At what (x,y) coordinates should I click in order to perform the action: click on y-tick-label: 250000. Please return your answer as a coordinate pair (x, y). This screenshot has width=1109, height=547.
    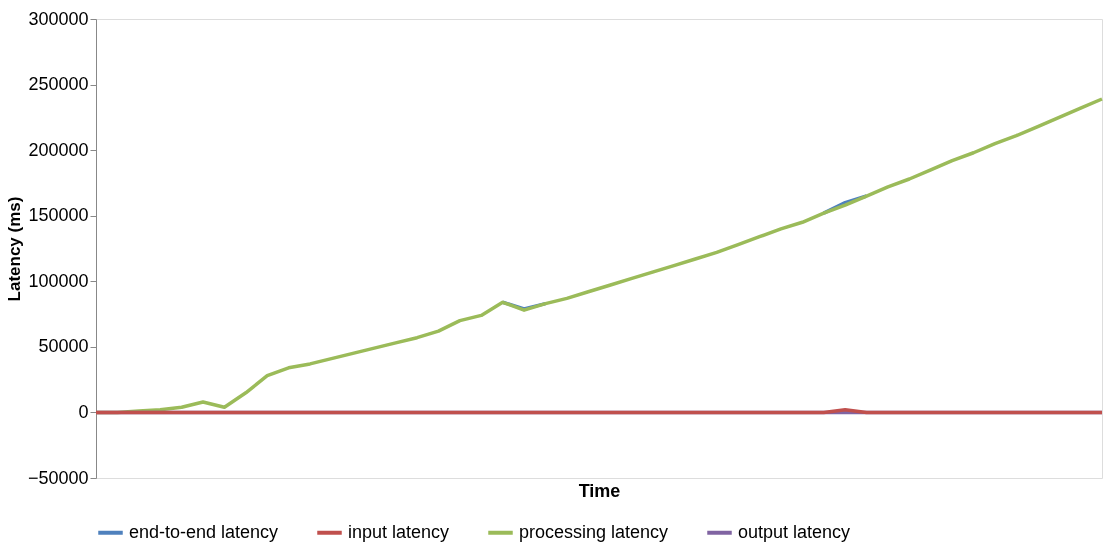
    Looking at the image, I should click on (58, 84).